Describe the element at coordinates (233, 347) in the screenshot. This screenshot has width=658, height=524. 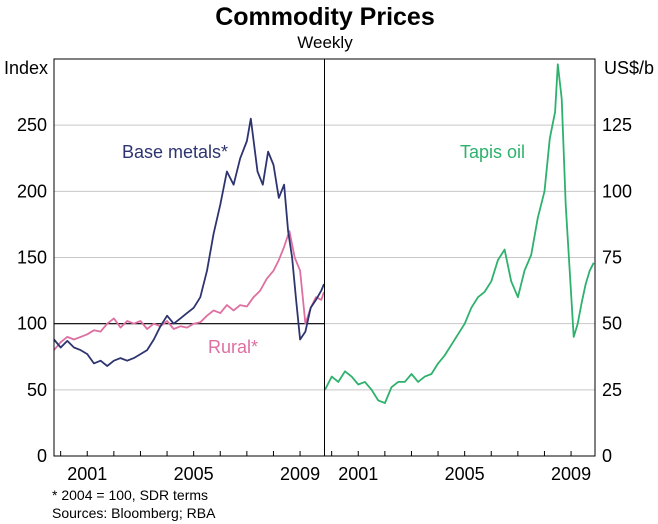
I see `rural-label: Rural*` at that location.